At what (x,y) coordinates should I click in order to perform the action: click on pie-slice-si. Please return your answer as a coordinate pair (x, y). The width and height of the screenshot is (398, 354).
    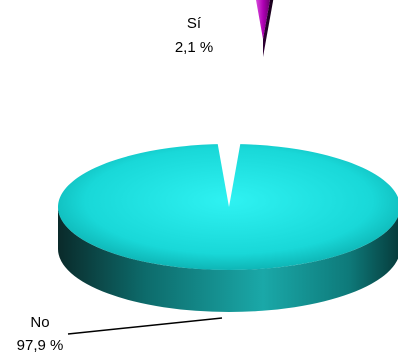
    Looking at the image, I should click on (265, 28).